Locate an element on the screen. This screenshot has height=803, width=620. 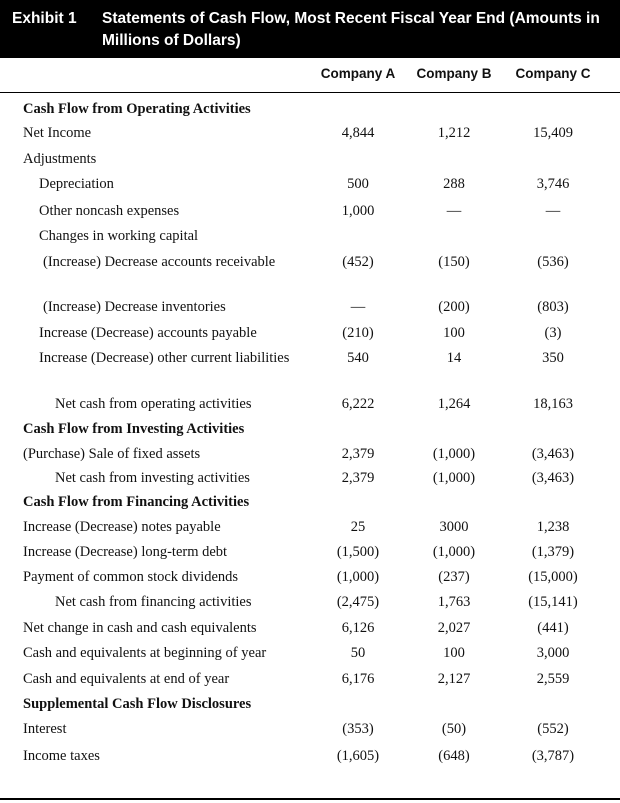
row-label: Changes in working capital is located at coordinates (119, 236).